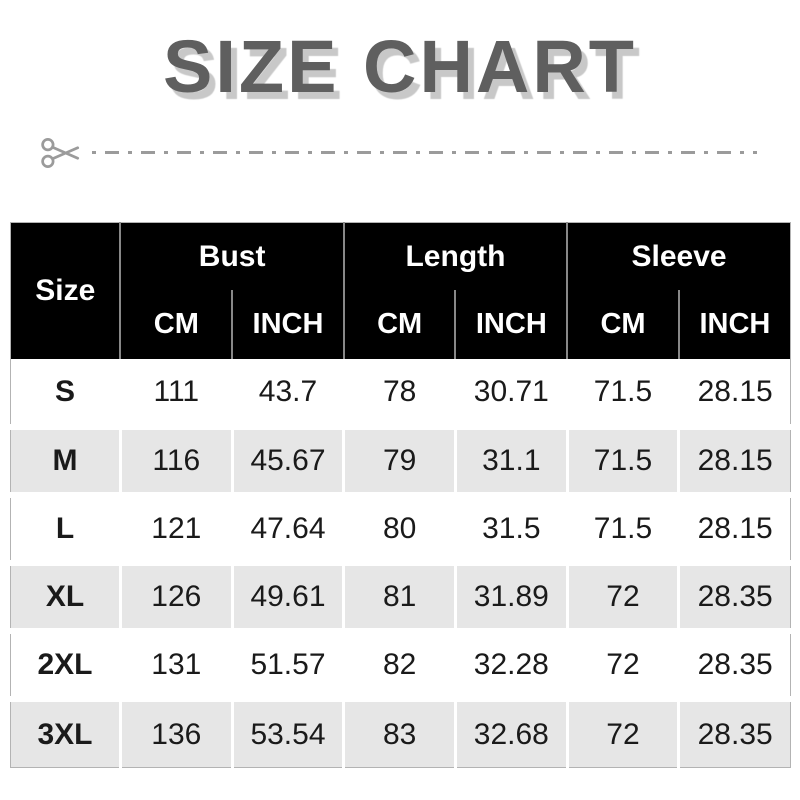 This screenshot has width=800, height=800. I want to click on col-subheader-sleeve-cm: CM, so click(622, 325).